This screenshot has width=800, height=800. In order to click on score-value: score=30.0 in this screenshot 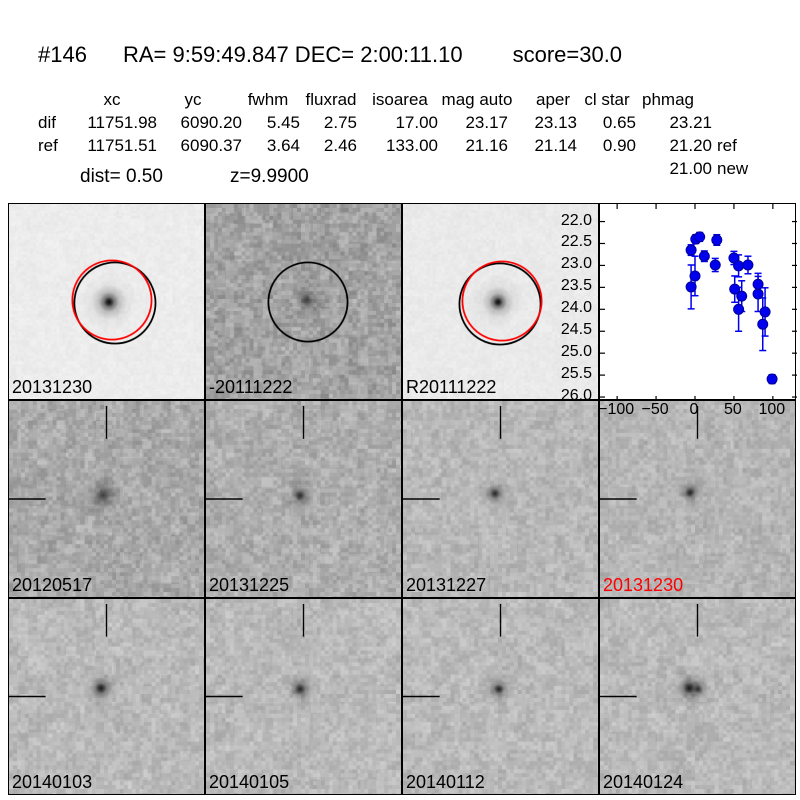, I will do `click(567, 54)`.